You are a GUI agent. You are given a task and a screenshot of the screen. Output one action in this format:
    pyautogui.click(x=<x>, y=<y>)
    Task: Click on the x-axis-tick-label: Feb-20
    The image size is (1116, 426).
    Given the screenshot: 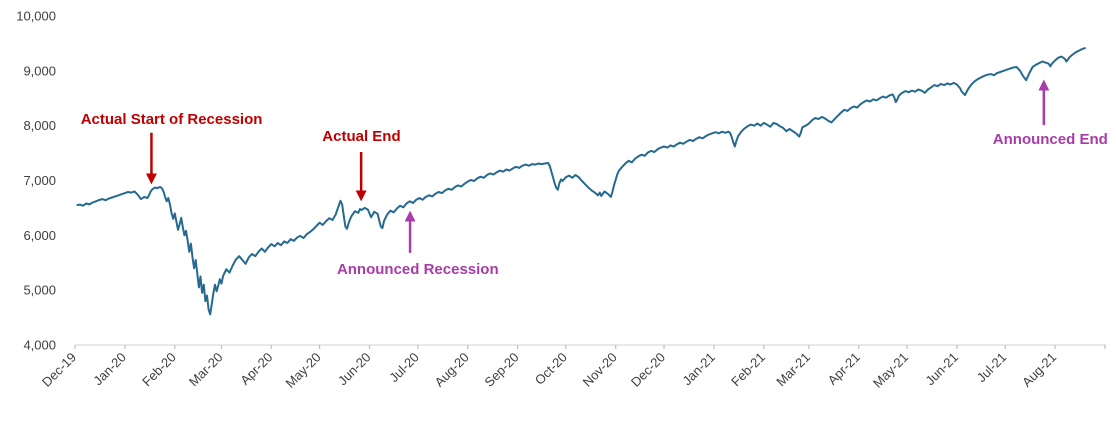 What is the action you would take?
    pyautogui.click(x=159, y=370)
    